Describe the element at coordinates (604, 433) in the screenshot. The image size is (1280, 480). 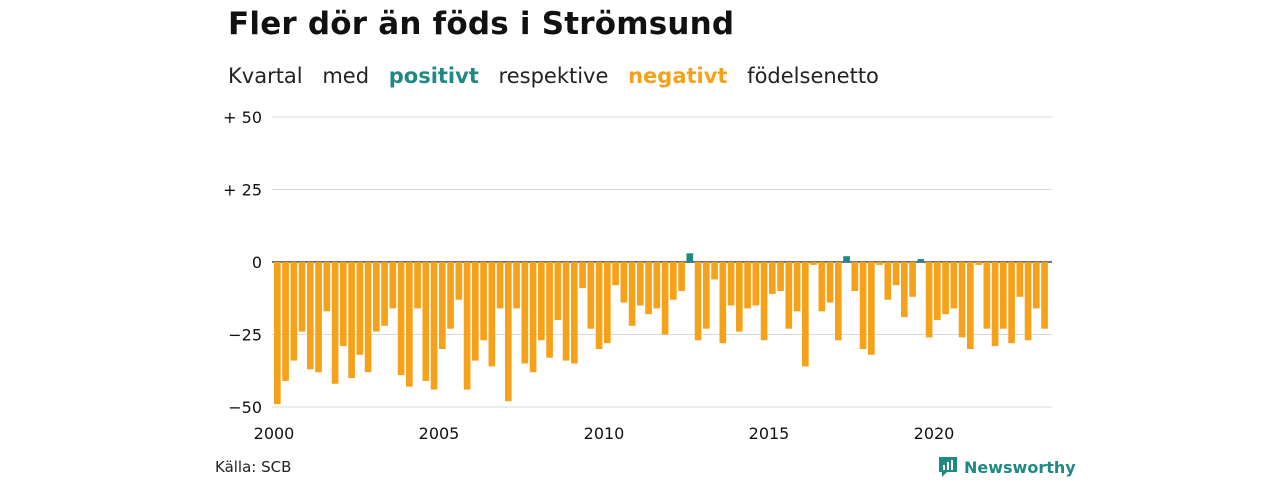
I see `x-tick-label: 2010` at that location.